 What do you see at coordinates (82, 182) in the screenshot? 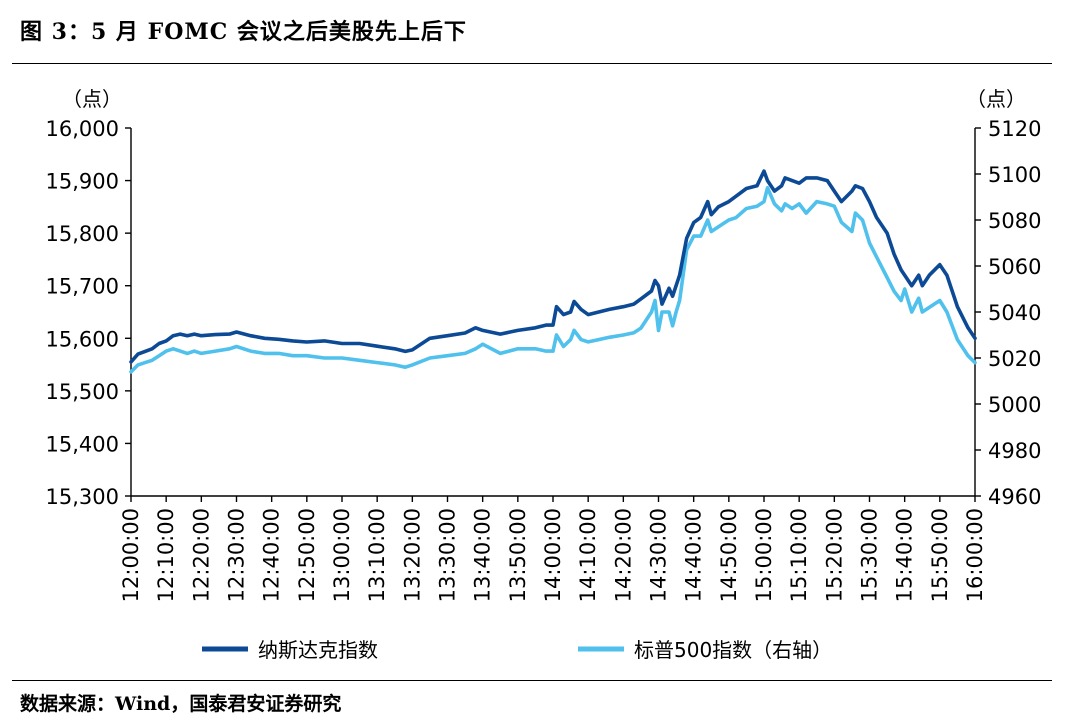
I see `left-tick-label: 15,900` at bounding box center [82, 182].